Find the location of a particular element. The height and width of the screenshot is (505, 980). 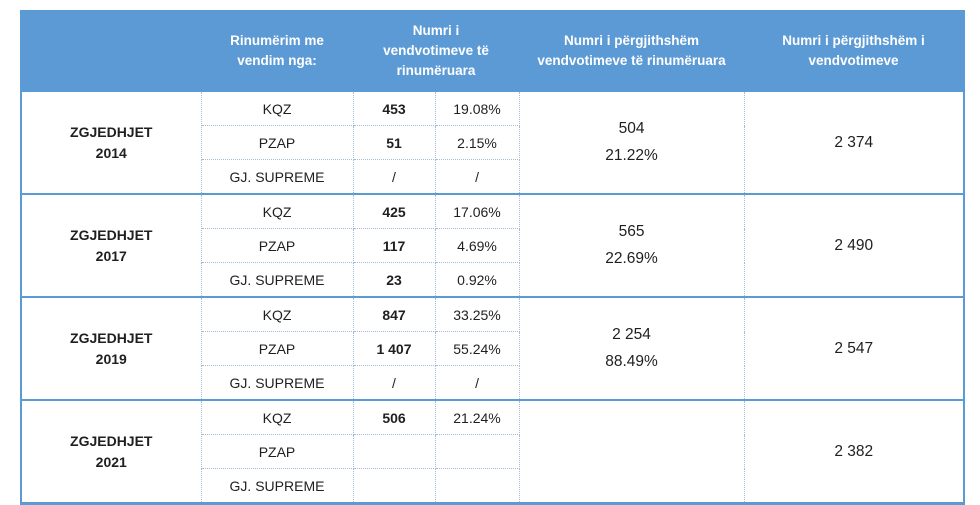

count-cell: 1 407 is located at coordinates (394, 348).